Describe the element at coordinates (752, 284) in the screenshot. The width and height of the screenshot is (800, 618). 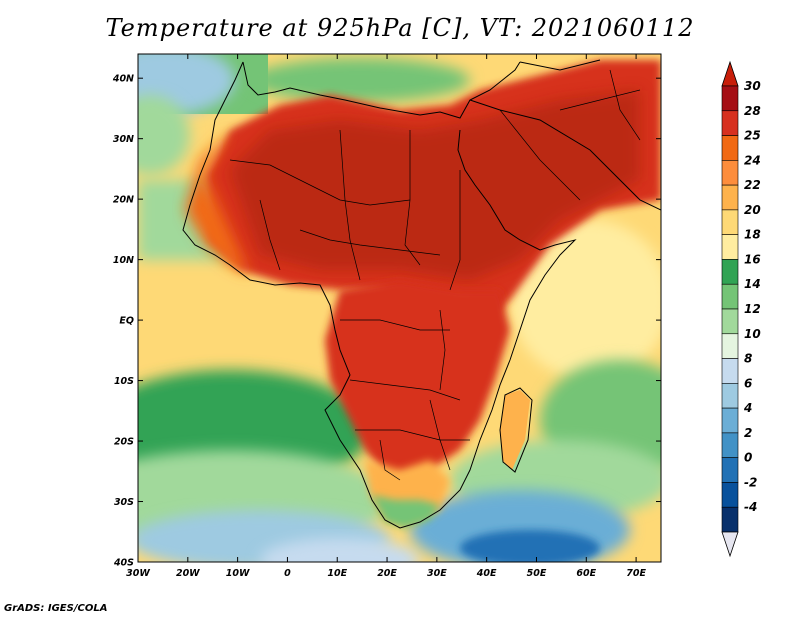
I see `colorbar-label: 14` at that location.